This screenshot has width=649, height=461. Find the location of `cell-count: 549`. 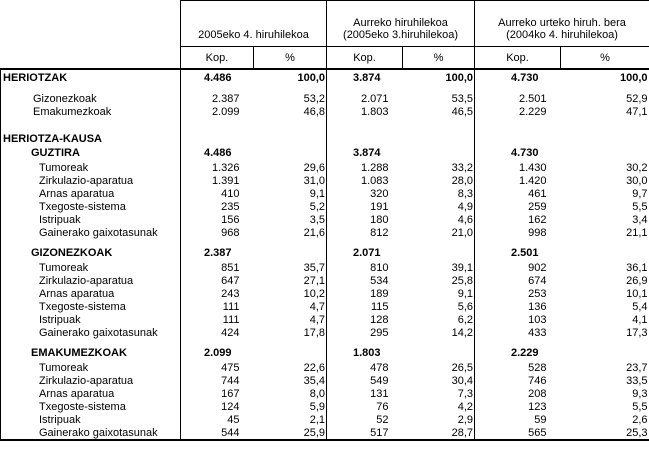

cell-count: 549 is located at coordinates (379, 380).